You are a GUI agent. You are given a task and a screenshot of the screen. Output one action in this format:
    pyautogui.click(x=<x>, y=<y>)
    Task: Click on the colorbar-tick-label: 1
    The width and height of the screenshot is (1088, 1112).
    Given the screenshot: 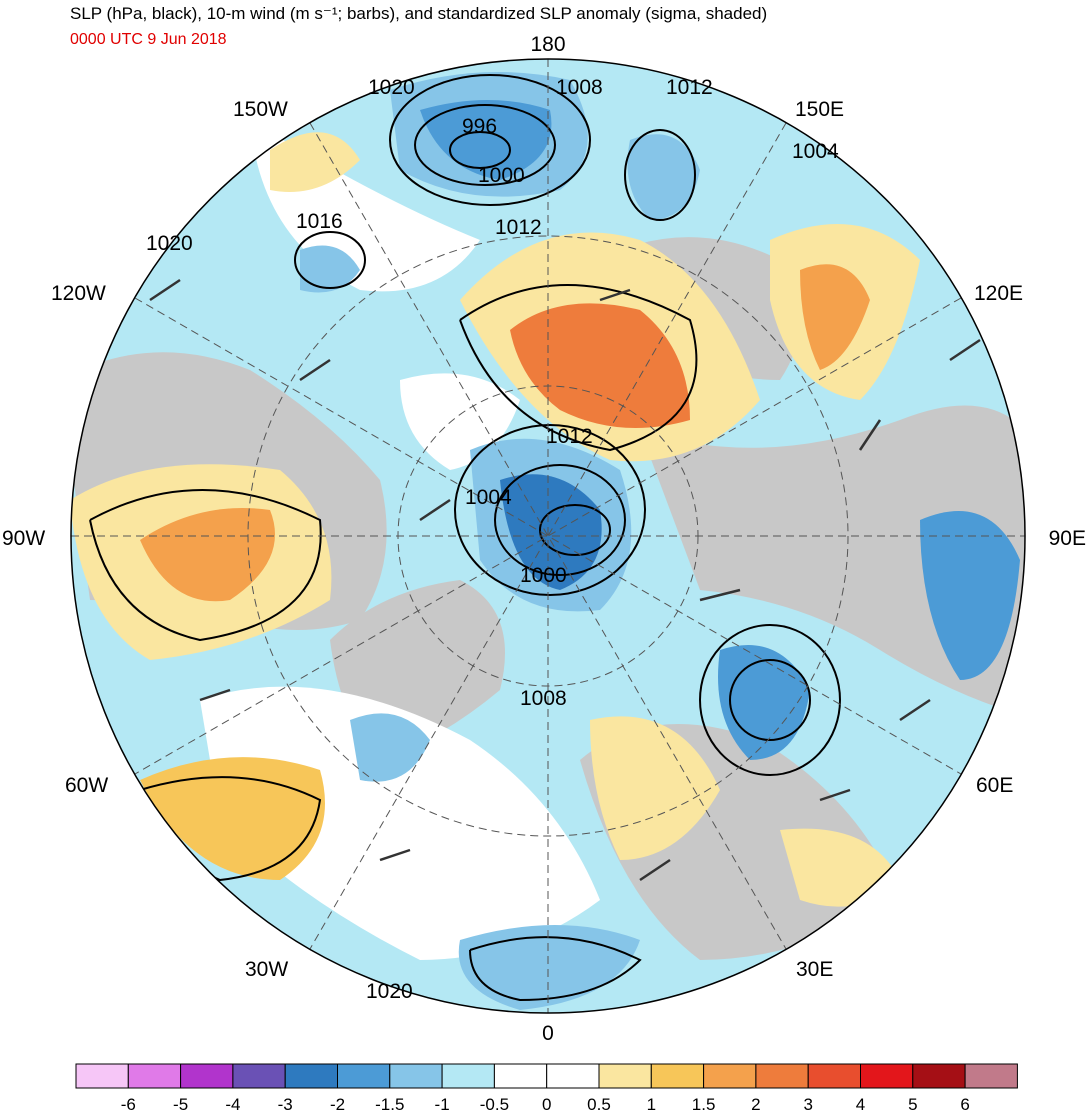 What is the action you would take?
    pyautogui.click(x=651, y=1103)
    